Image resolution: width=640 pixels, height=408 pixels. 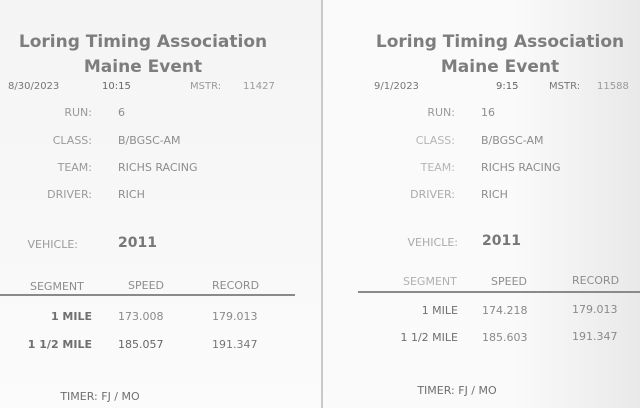 What do you see at coordinates (396, 86) in the screenshot?
I see `run-date: 9/1/2023` at bounding box center [396, 86].